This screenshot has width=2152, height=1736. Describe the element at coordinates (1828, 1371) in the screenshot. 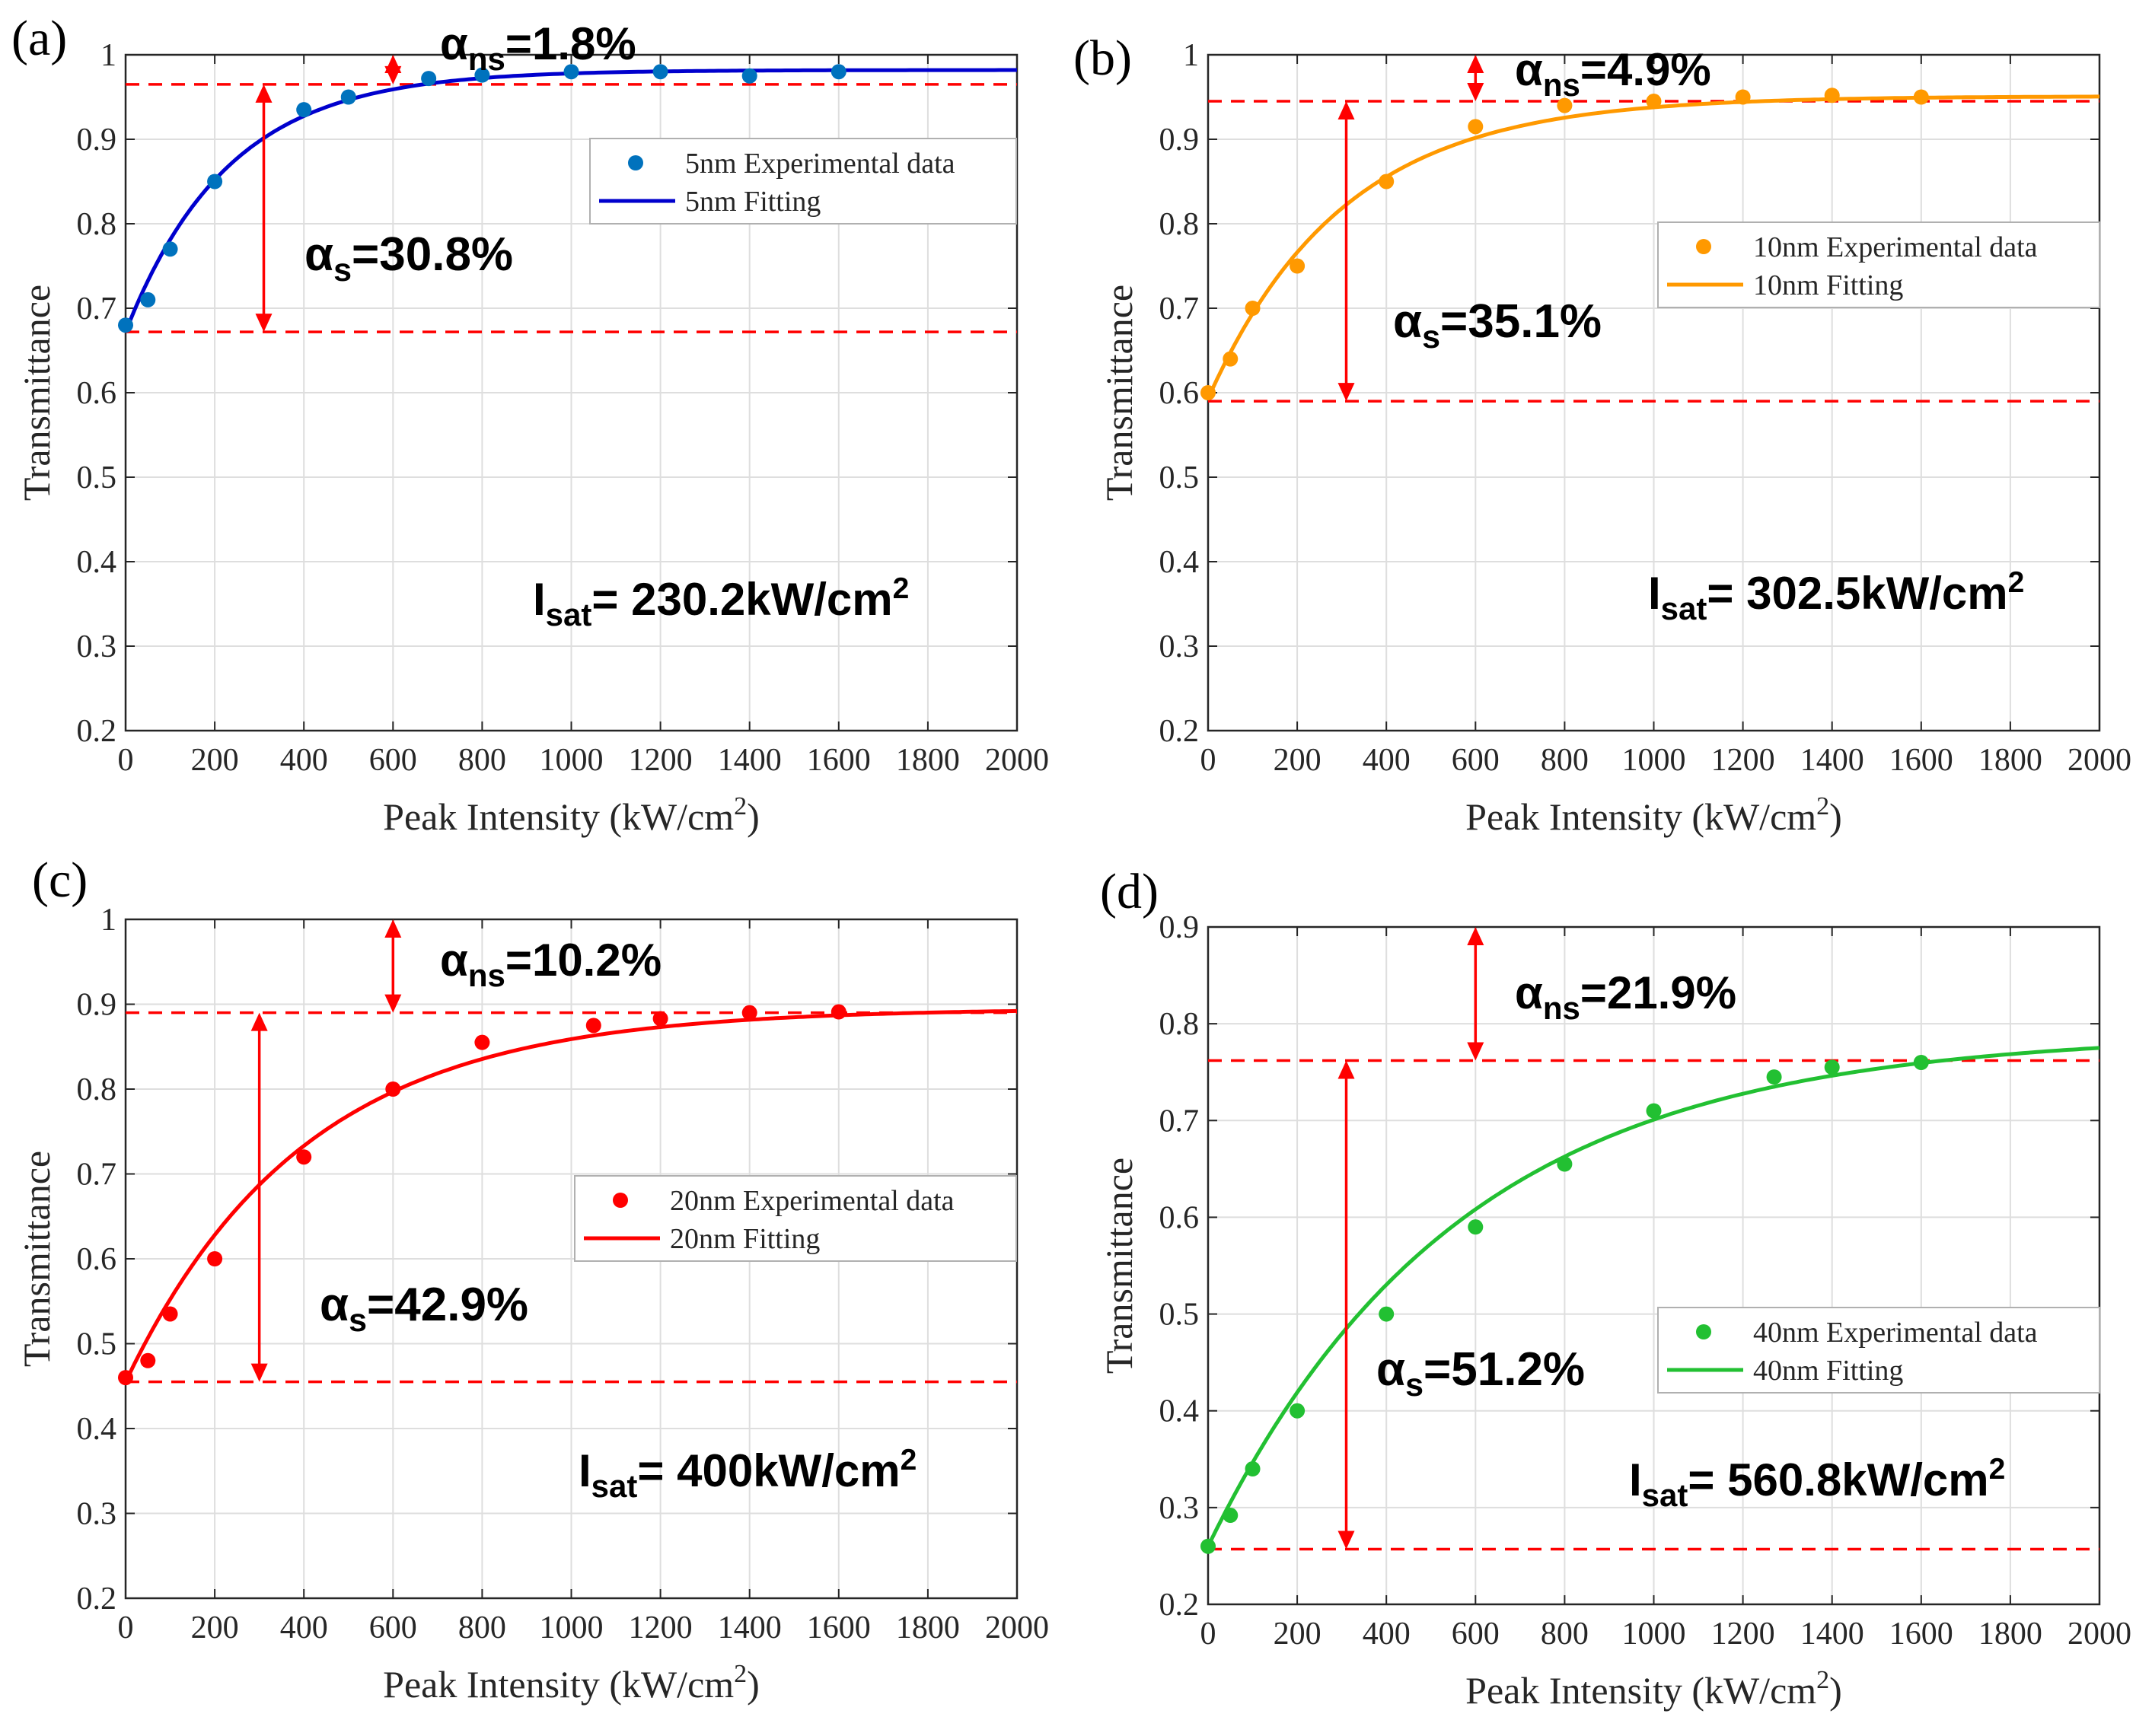

I see `legend-entry-fit: 40nm Fitting` at that location.